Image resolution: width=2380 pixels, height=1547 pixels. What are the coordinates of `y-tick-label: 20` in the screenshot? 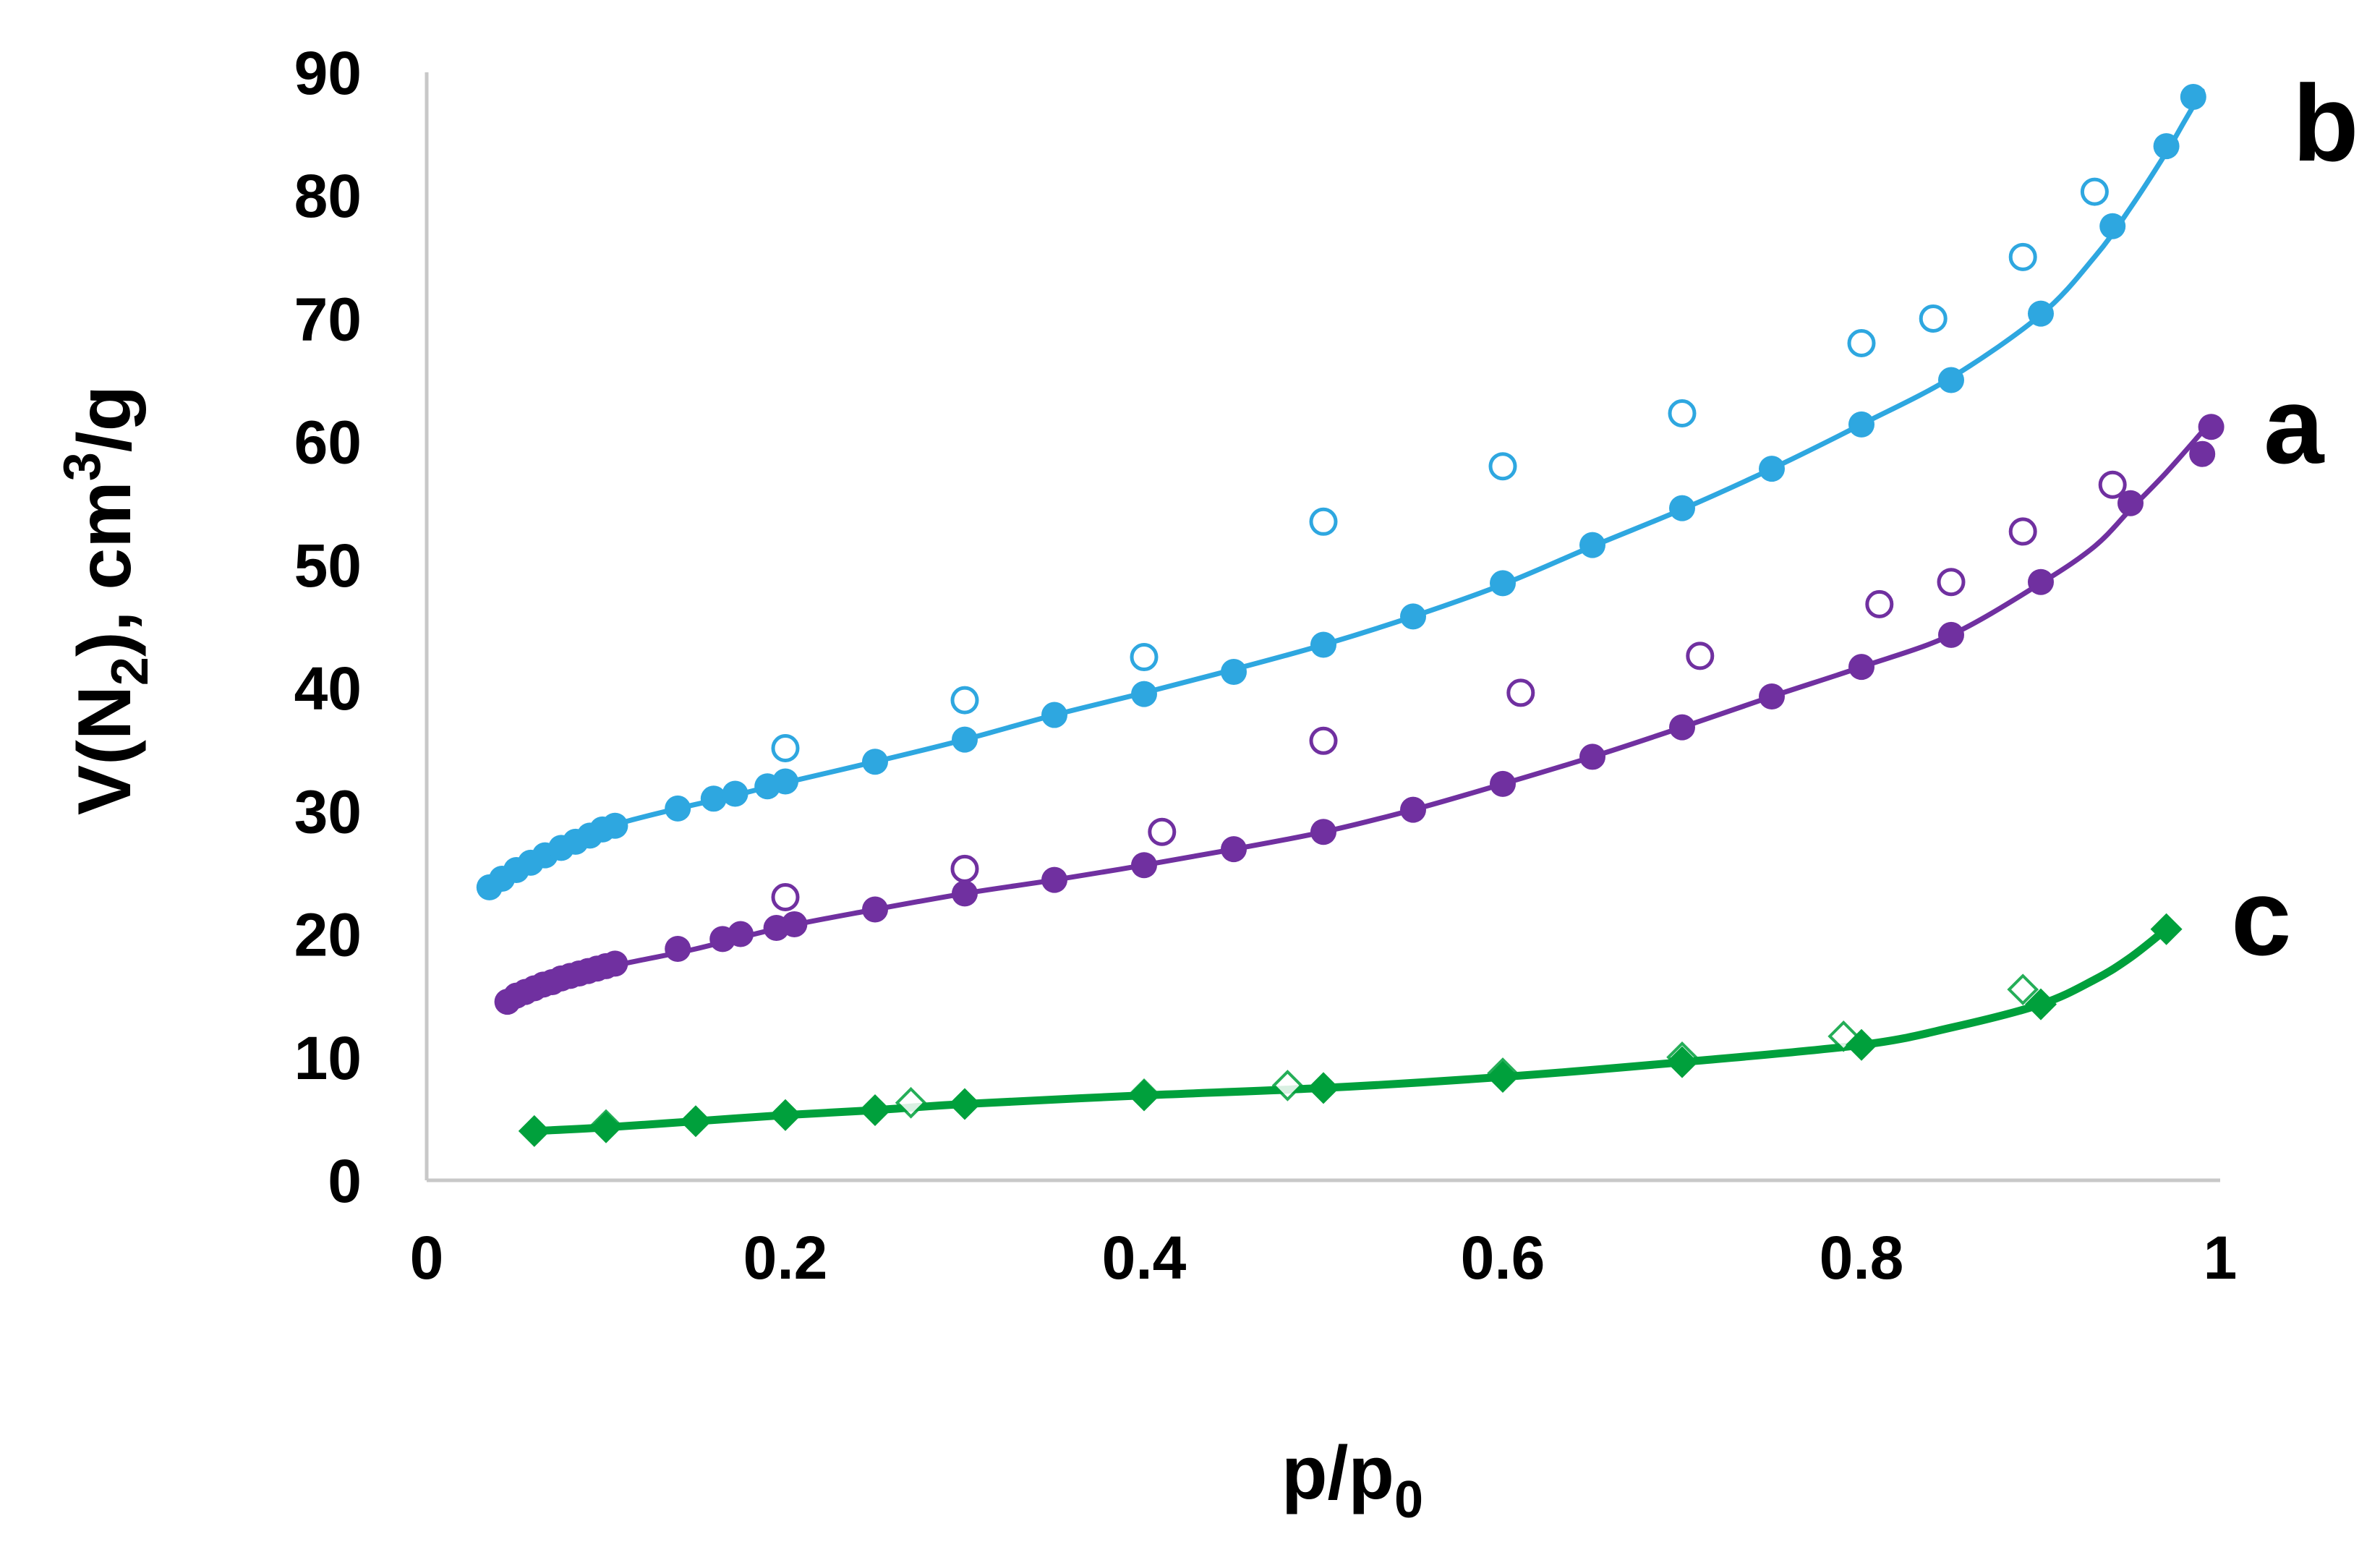 It's located at (328, 935).